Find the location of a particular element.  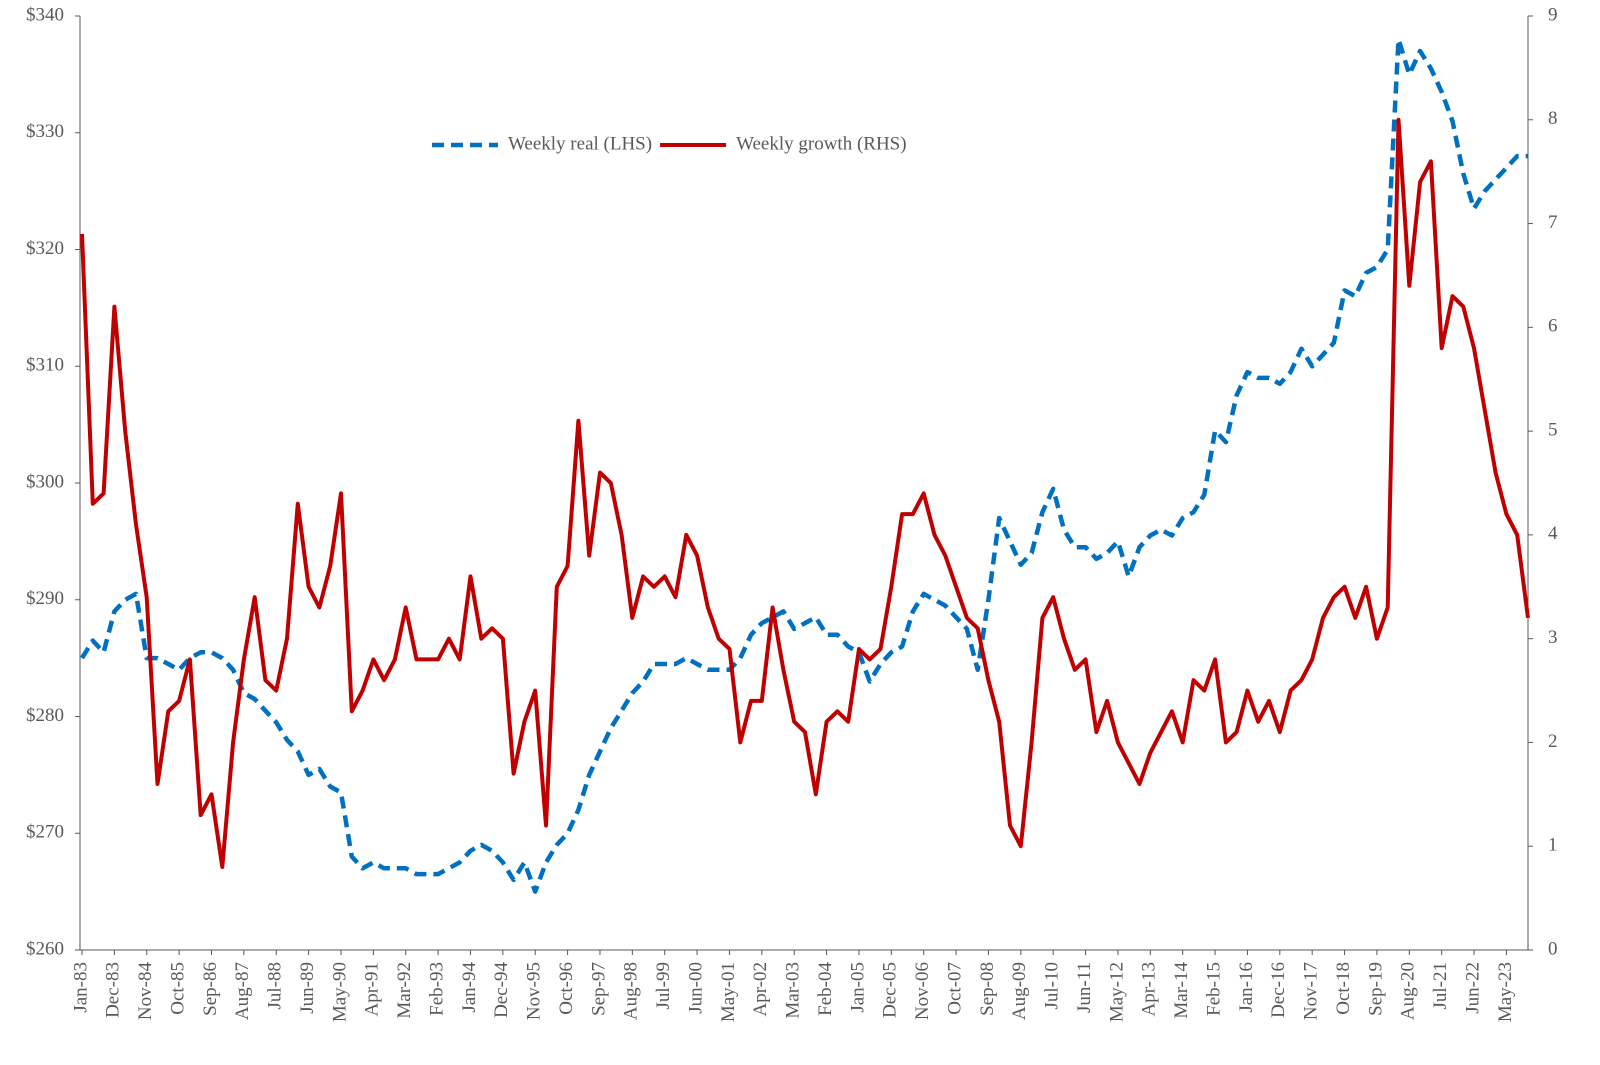

x-tick-label: Mar-92 is located at coordinates (404, 990).